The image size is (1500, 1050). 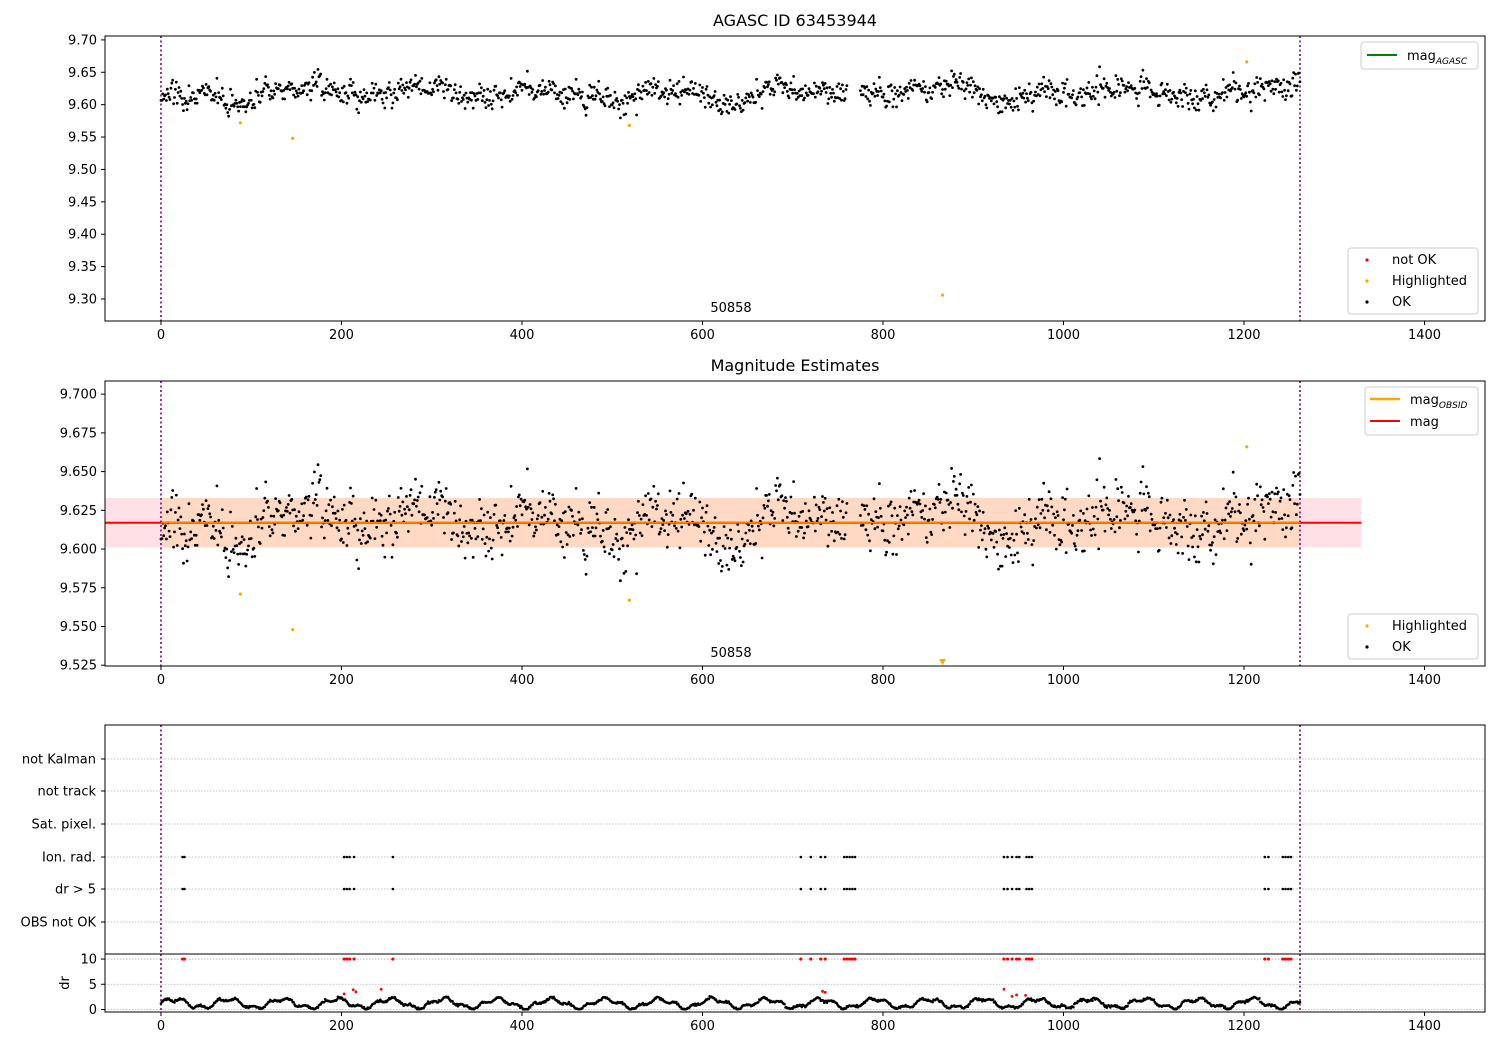 What do you see at coordinates (799, 1023) in the screenshot?
I see `dr-x-ticks: 0 200 400 600 800 1000 1200 1400` at bounding box center [799, 1023].